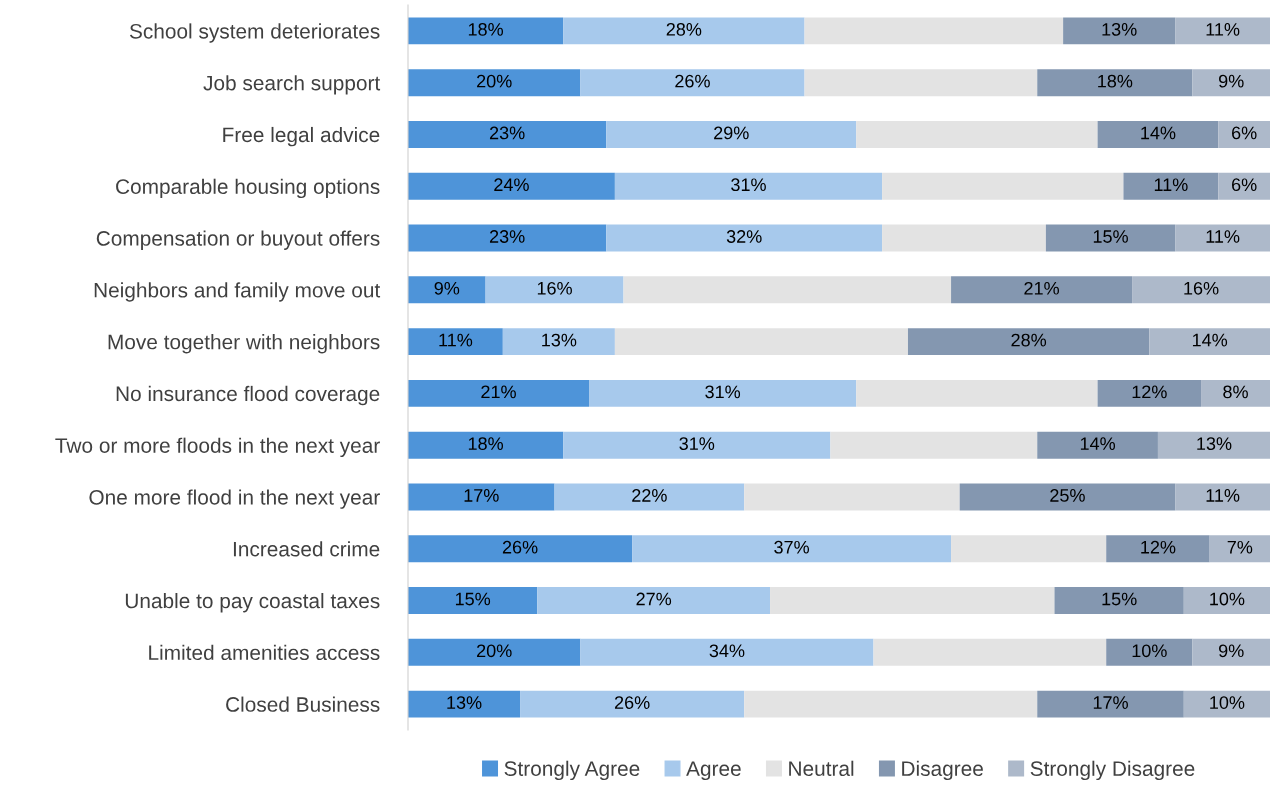  Describe the element at coordinates (292, 85) in the screenshot. I see `y-tick-label: Job search support` at that location.